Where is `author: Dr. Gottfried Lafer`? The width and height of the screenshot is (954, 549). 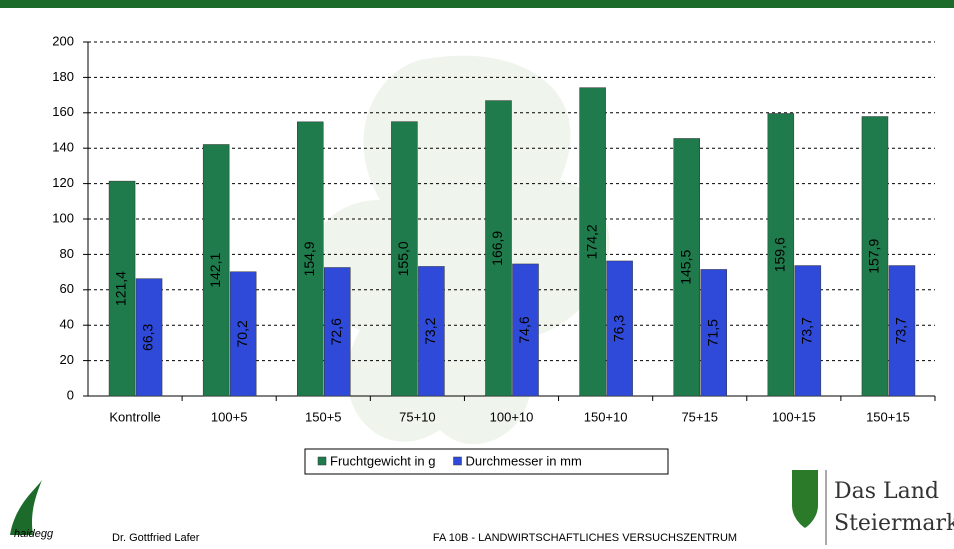 author: Dr. Gottfried Lafer is located at coordinates (156, 538).